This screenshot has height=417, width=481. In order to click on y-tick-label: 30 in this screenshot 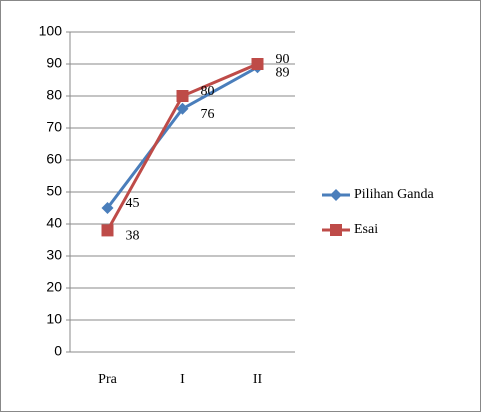, I will do `click(54, 255)`.